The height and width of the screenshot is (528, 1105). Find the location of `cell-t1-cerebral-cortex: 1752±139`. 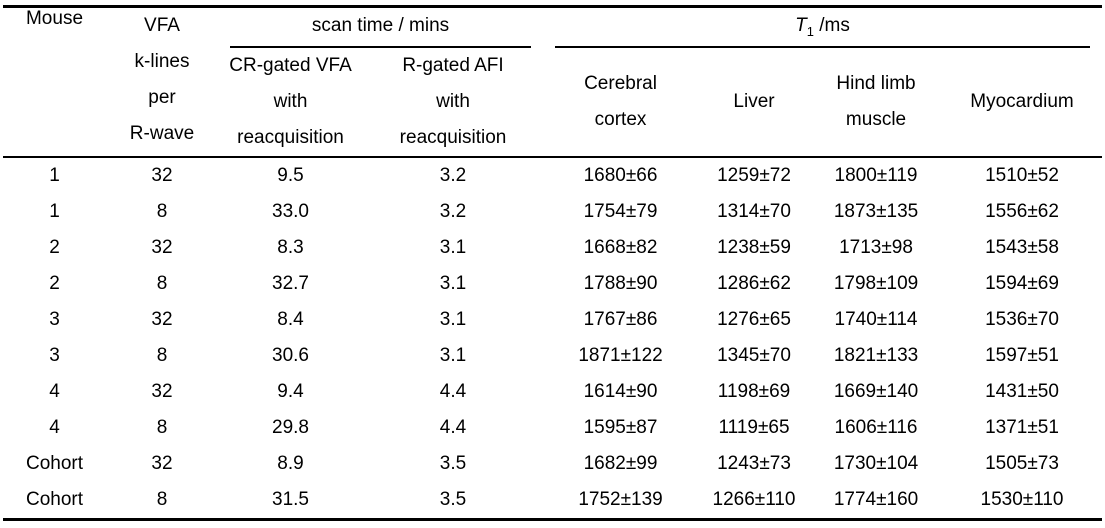

cell-t1-cerebral-cortex: 1752±139 is located at coordinates (620, 499).